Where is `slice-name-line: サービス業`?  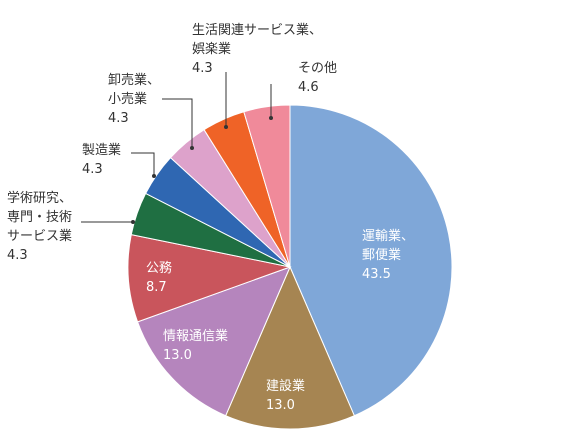 slice-name-line: サービス業 is located at coordinates (39, 236).